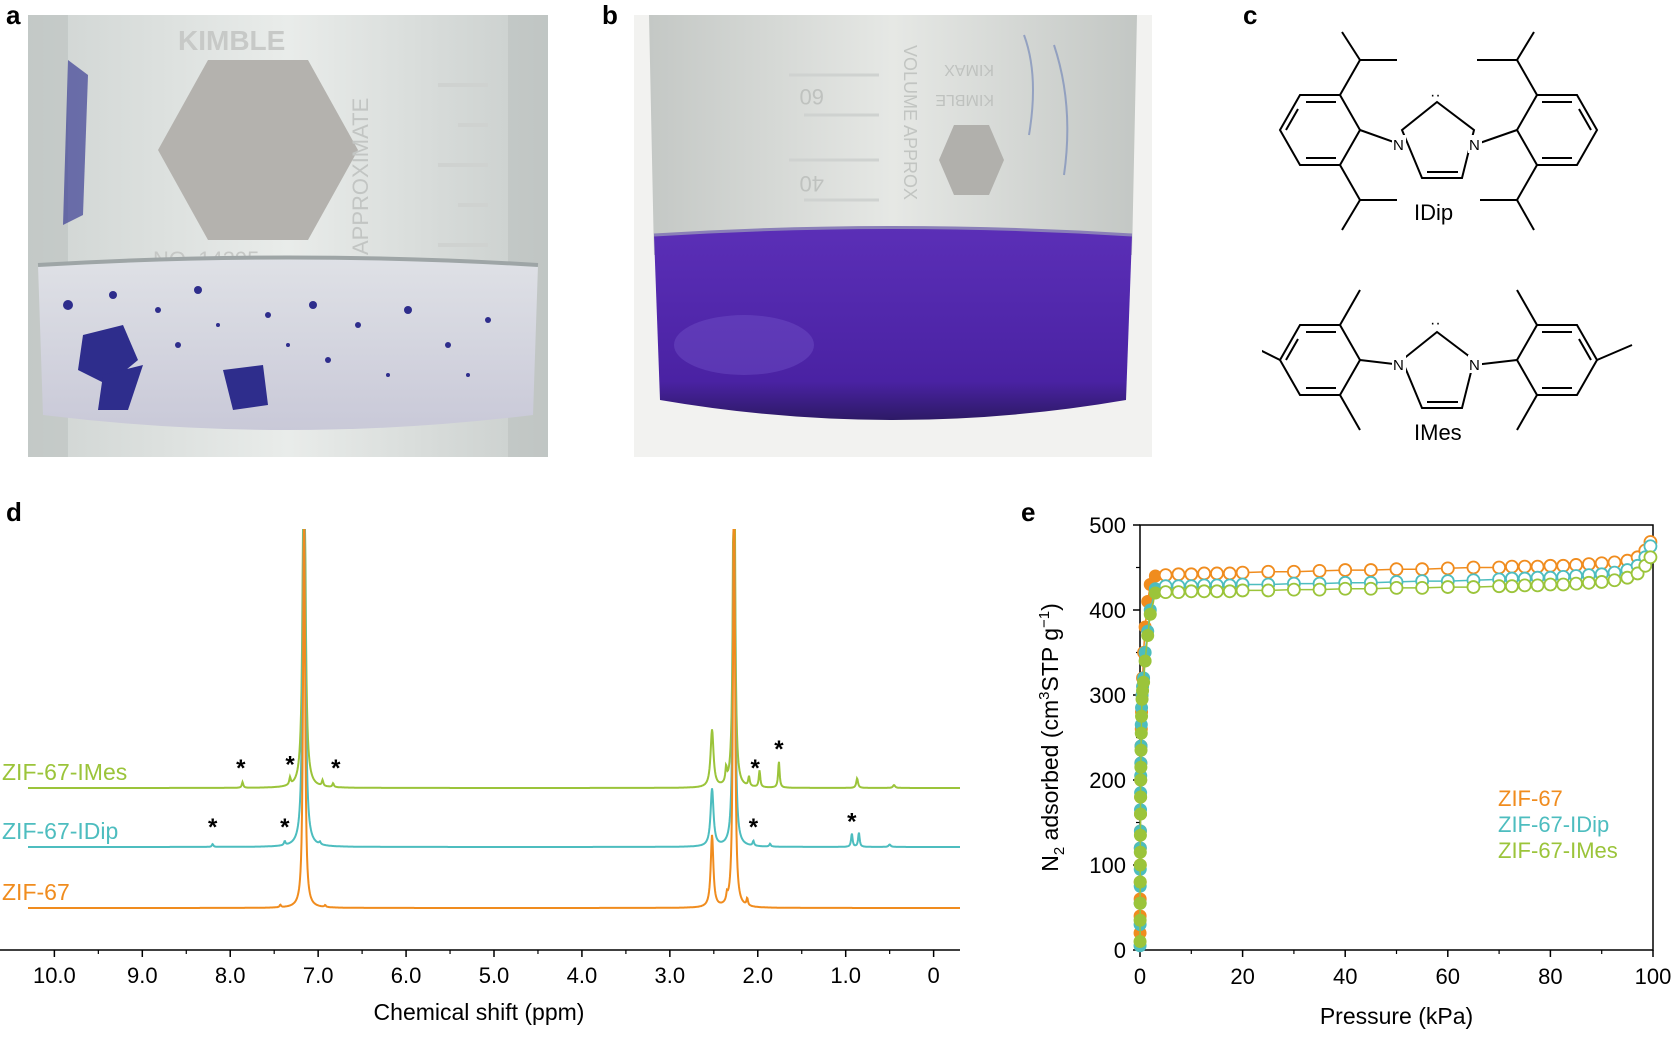 This screenshot has width=1676, height=1044. What do you see at coordinates (60, 831) in the screenshot?
I see `nmr-series-label: ZIF-67-IDip` at bounding box center [60, 831].